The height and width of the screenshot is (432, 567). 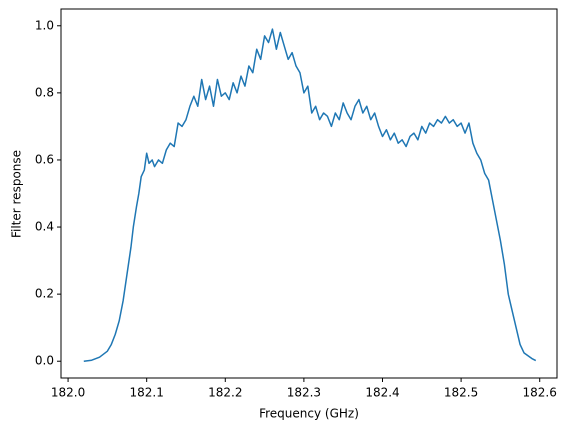 What do you see at coordinates (44, 92) in the screenshot?
I see `y-tick-label: 0.8` at bounding box center [44, 92].